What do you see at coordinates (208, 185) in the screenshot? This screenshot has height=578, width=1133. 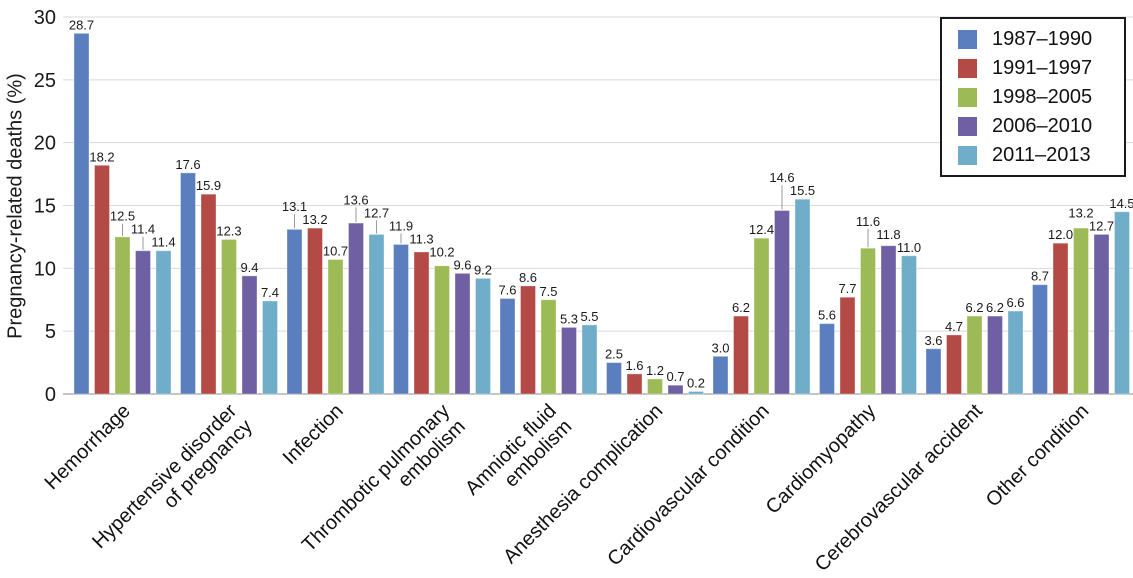 I see `bar-value-label: 15.9` at bounding box center [208, 185].